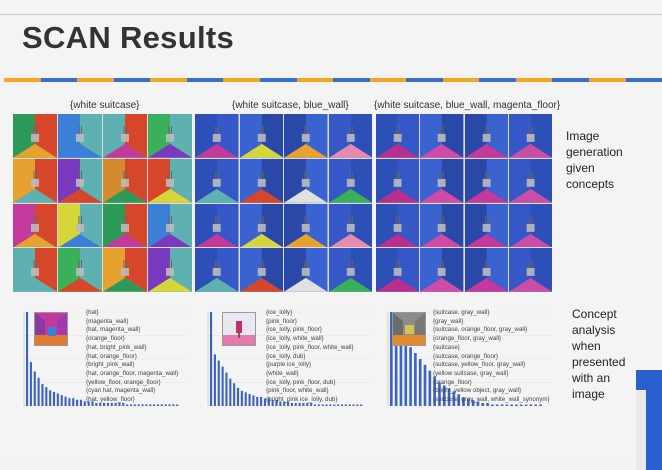 This screenshot has width=662, height=470. What do you see at coordinates (331, 14) in the screenshot?
I see `top-divider` at bounding box center [331, 14].